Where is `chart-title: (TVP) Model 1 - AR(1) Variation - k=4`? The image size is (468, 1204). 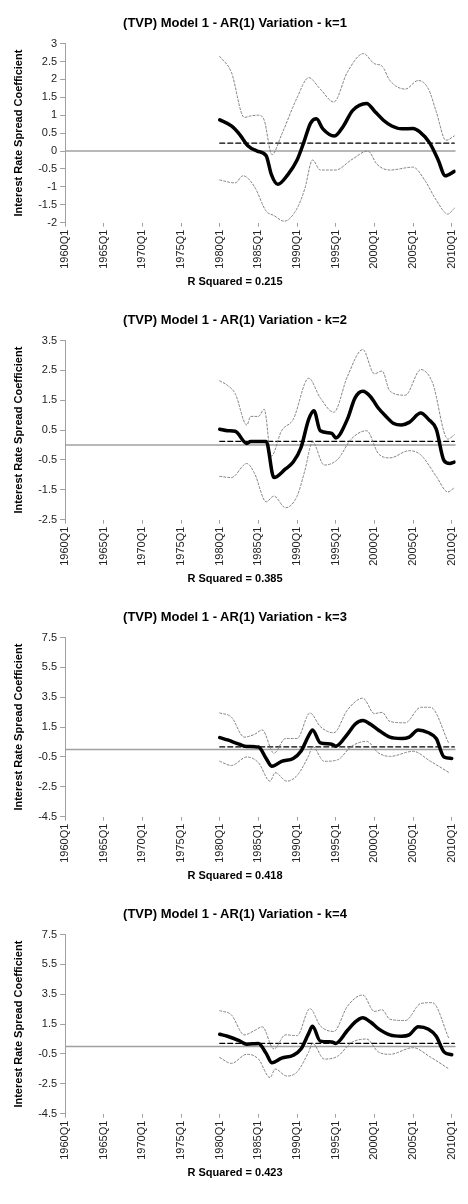 chart-title: (TVP) Model 1 - AR(1) Variation - k=4 is located at coordinates (235, 914).